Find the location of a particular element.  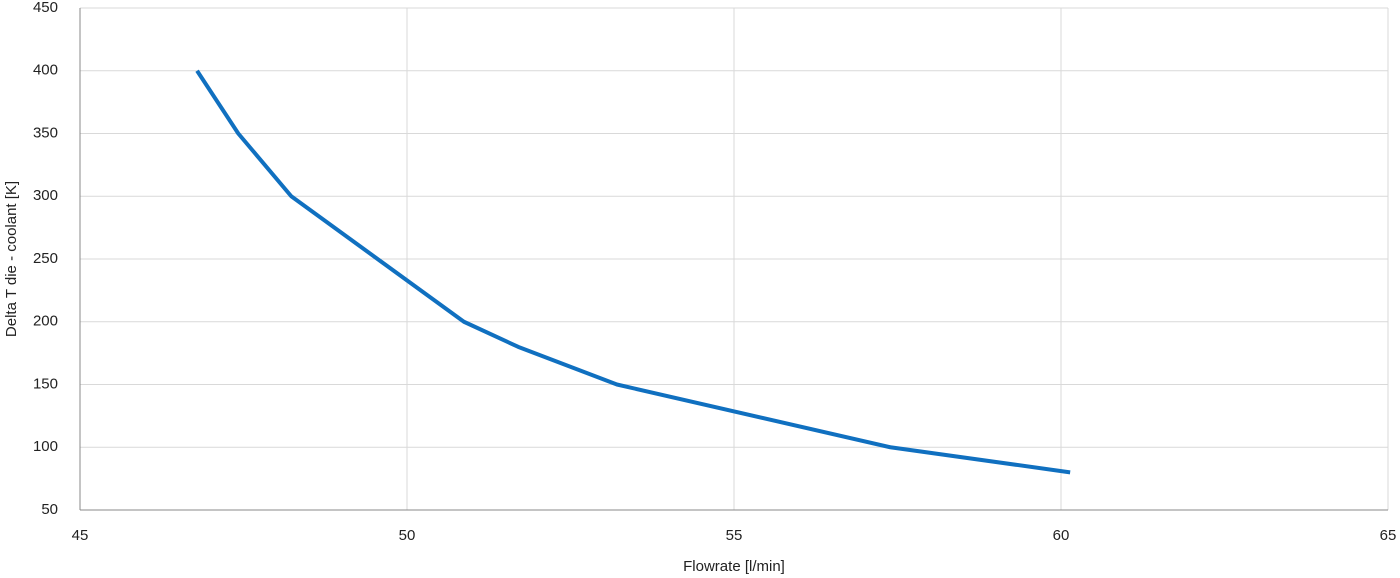

y-tick-label: 150 is located at coordinates (45, 383).